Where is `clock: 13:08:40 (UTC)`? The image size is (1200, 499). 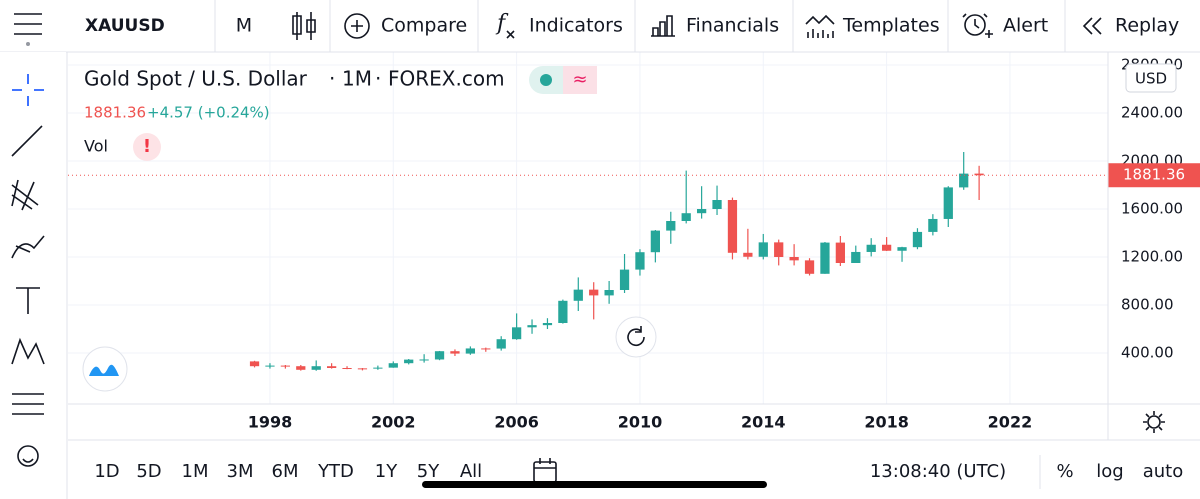 clock: 13:08:40 (UTC) is located at coordinates (938, 471).